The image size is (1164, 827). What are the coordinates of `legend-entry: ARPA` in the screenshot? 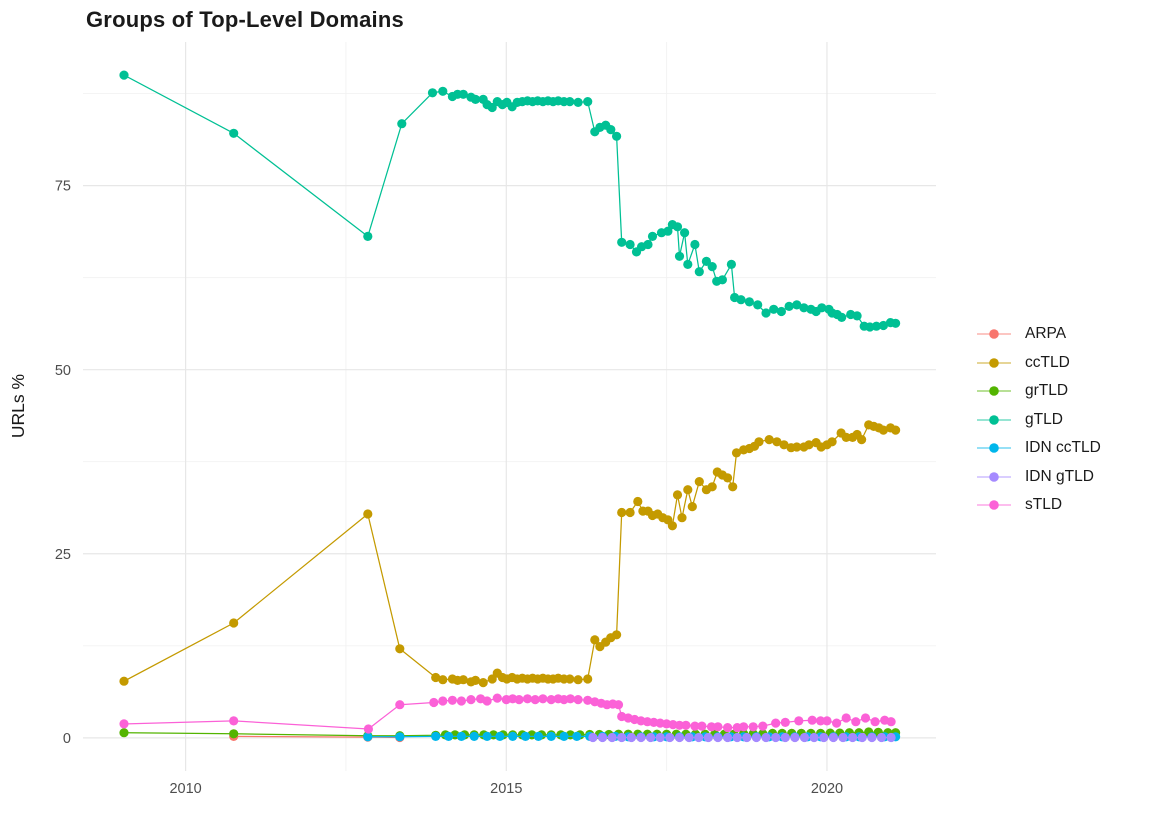 It's located at (1038, 334).